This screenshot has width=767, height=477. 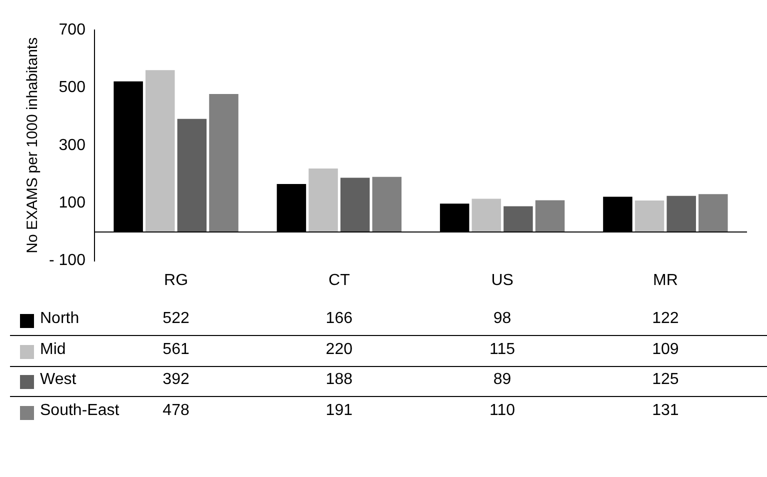 What do you see at coordinates (176, 411) in the screenshot?
I see `data-label: 478` at bounding box center [176, 411].